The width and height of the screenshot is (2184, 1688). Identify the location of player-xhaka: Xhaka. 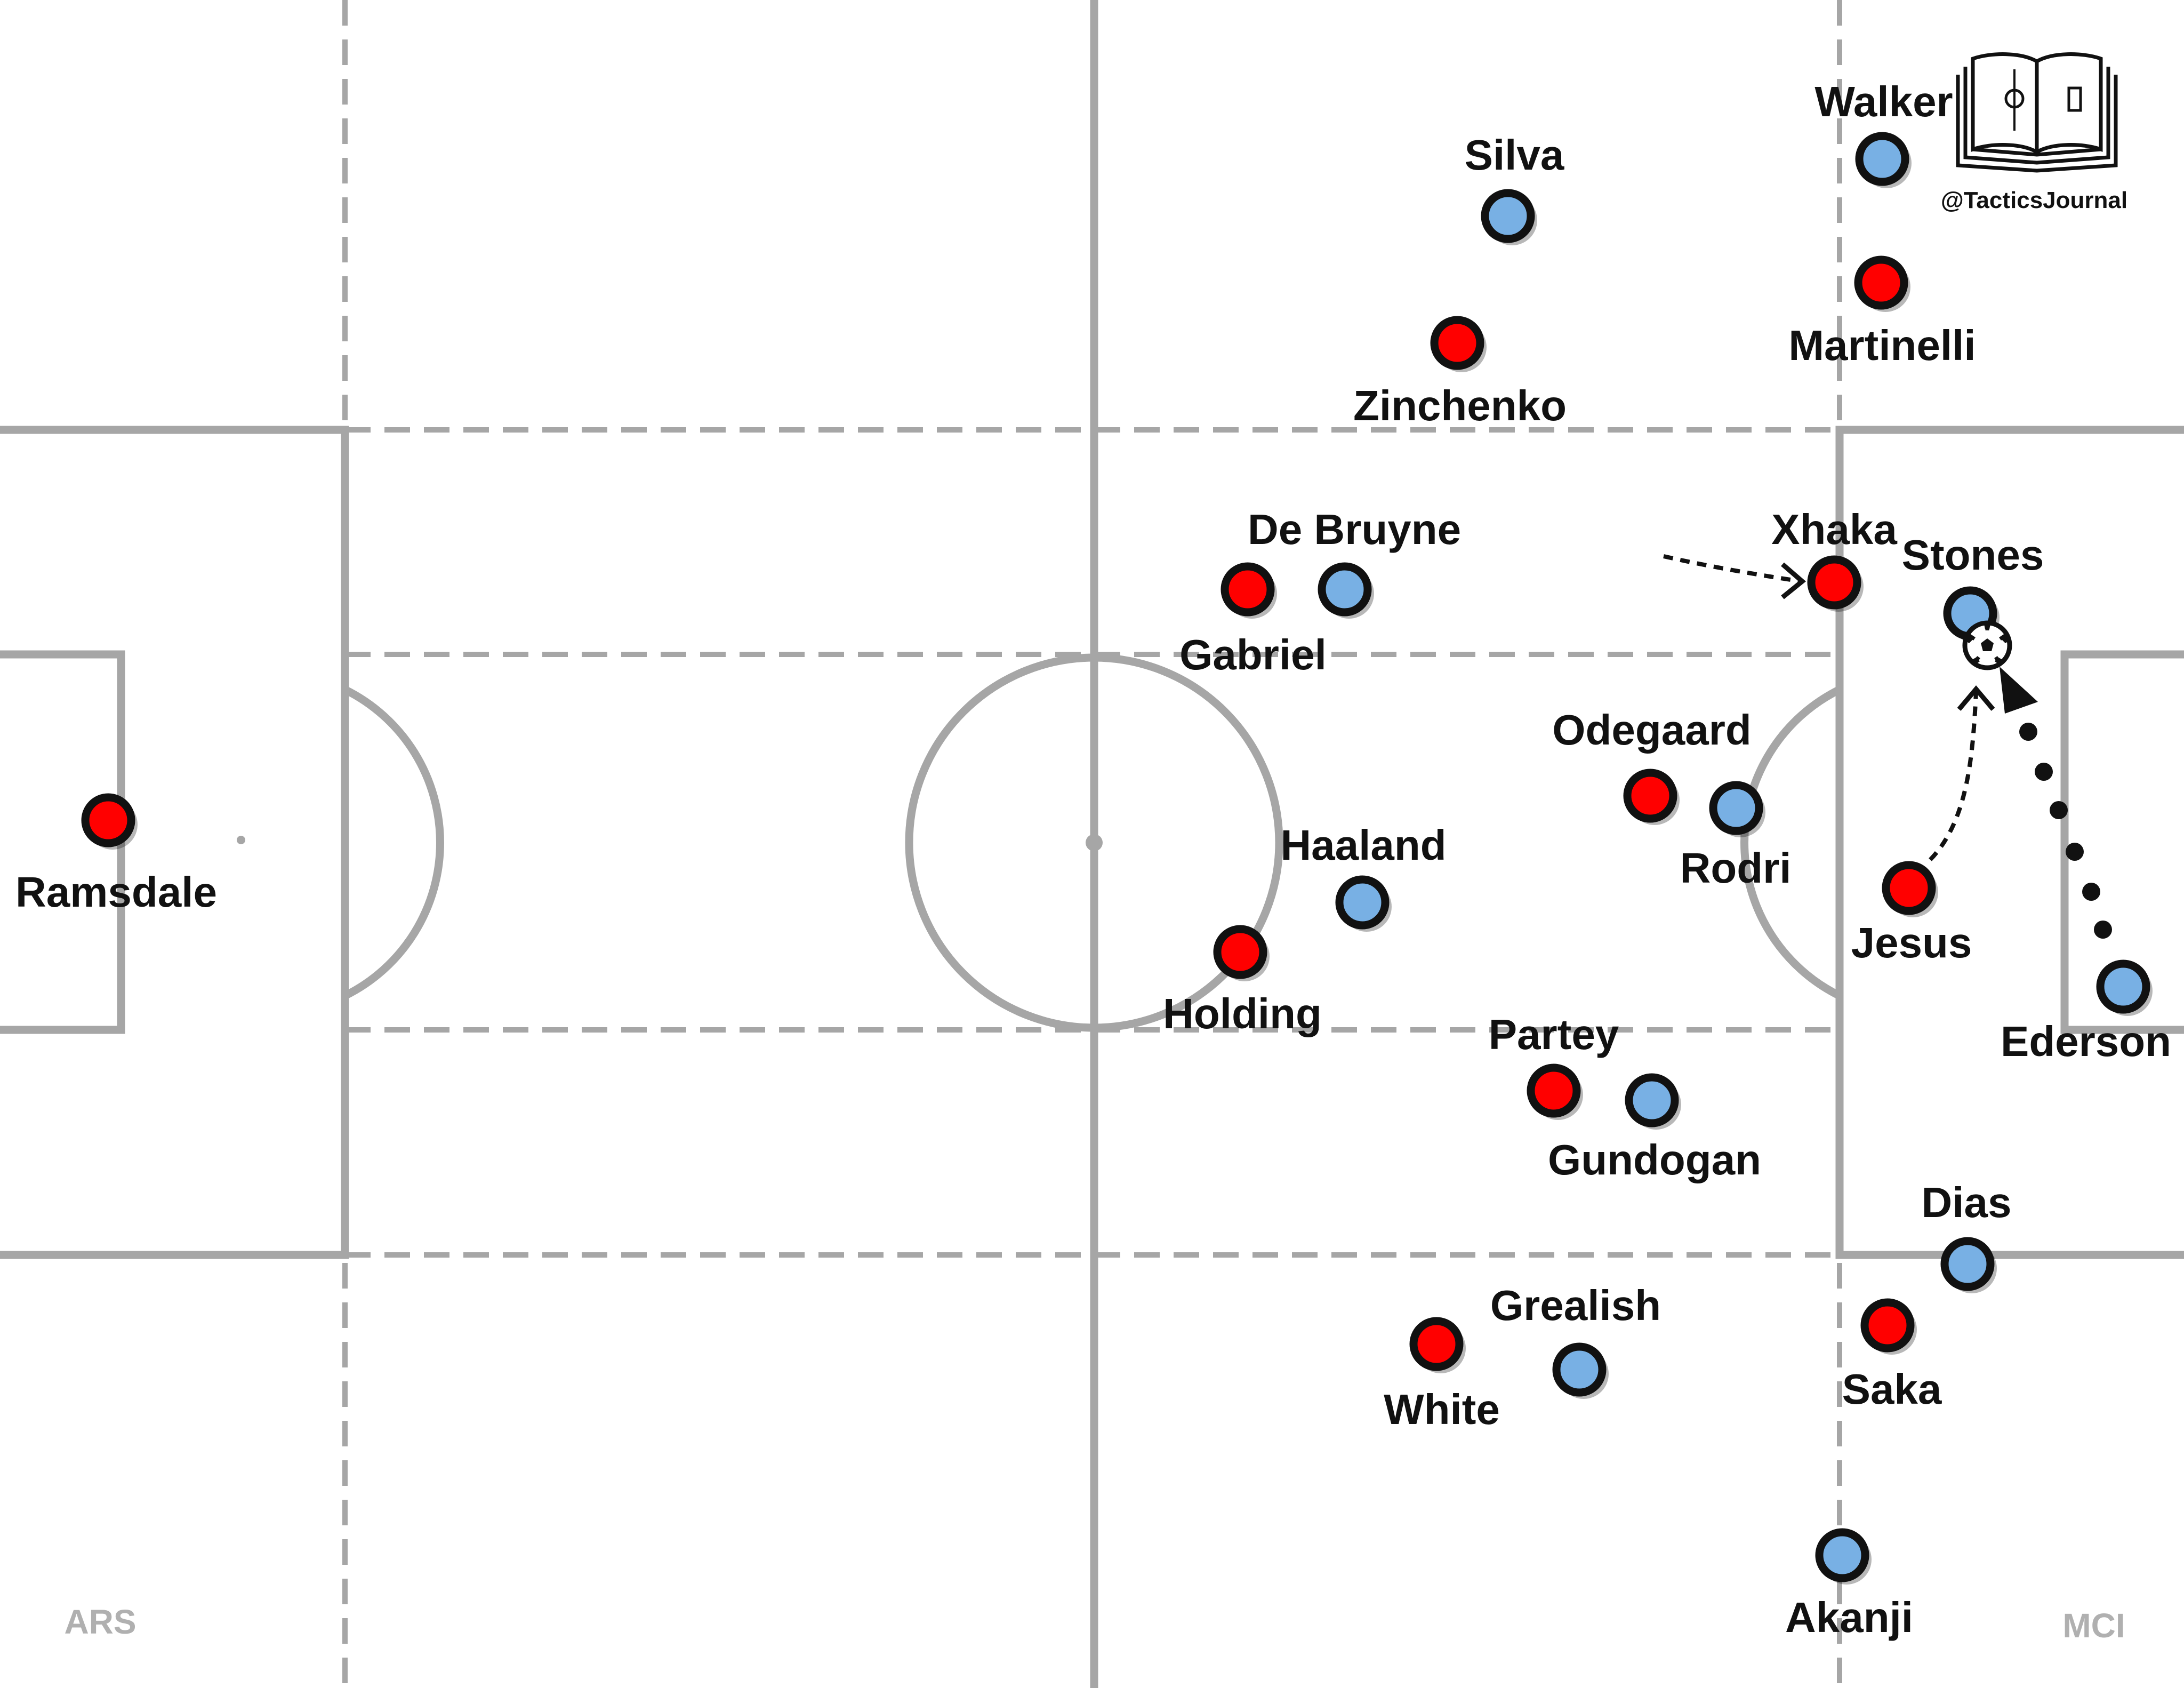
(1834, 559).